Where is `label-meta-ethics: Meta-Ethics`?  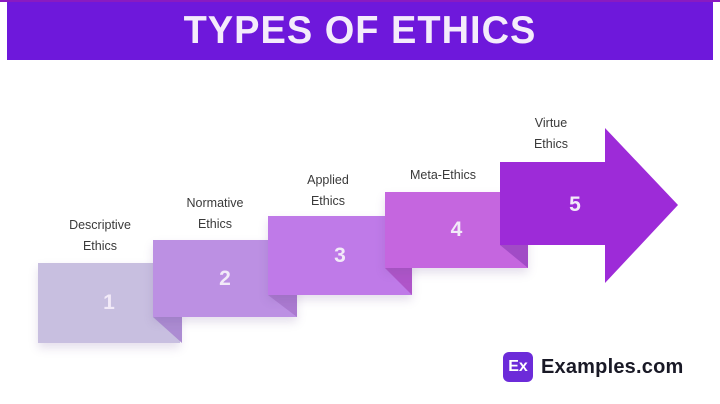 label-meta-ethics: Meta-Ethics is located at coordinates (443, 175).